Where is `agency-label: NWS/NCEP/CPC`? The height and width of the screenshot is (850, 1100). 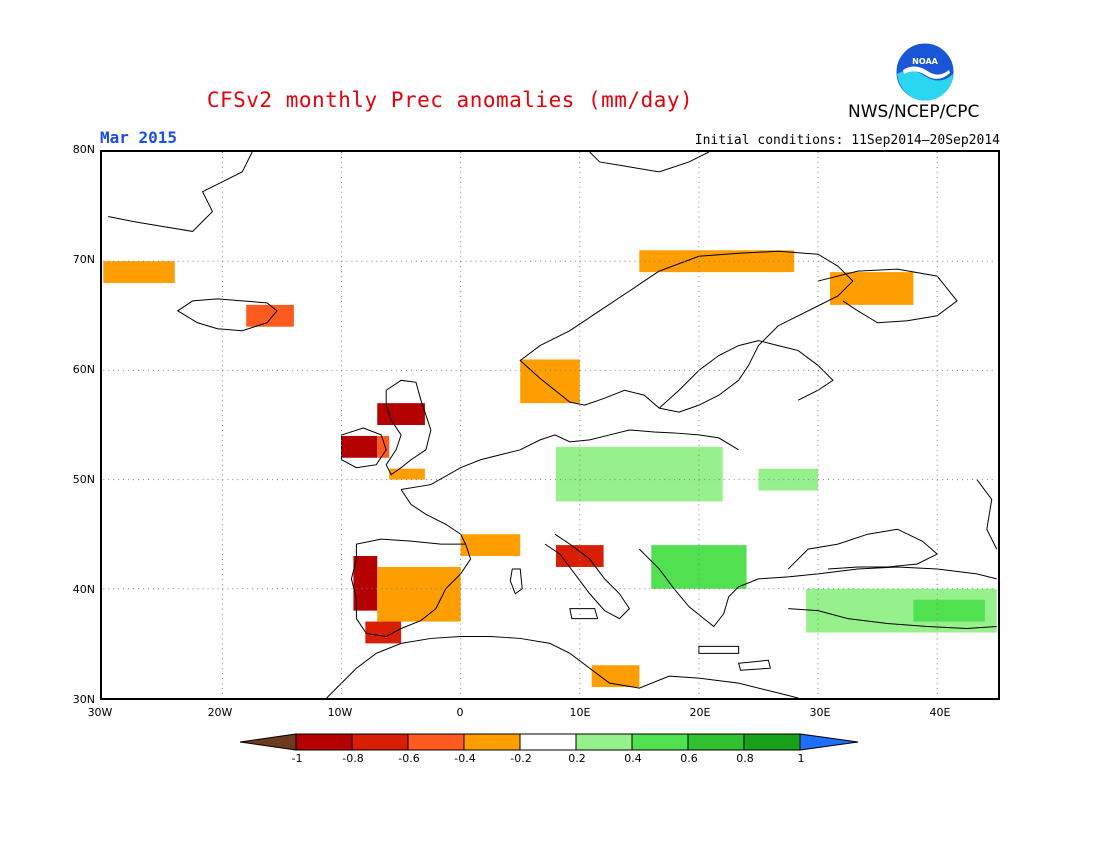 agency-label: NWS/NCEP/CPC is located at coordinates (914, 112).